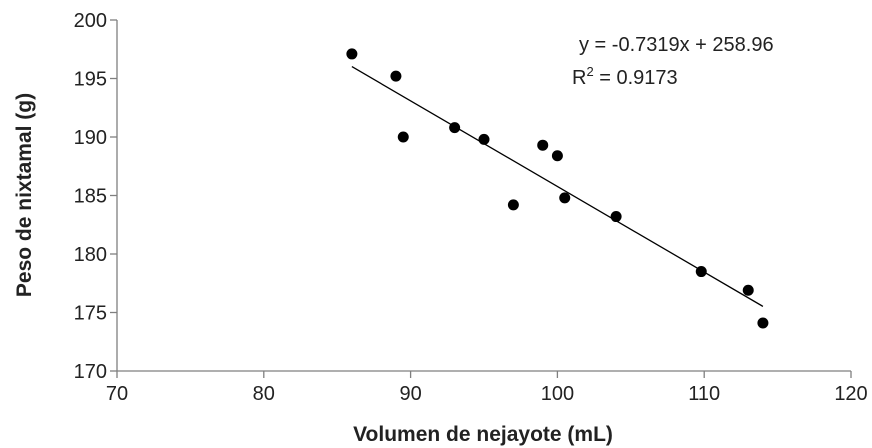 This screenshot has height=448, width=872. Describe the element at coordinates (264, 394) in the screenshot. I see `x-tick-label: 80` at that location.